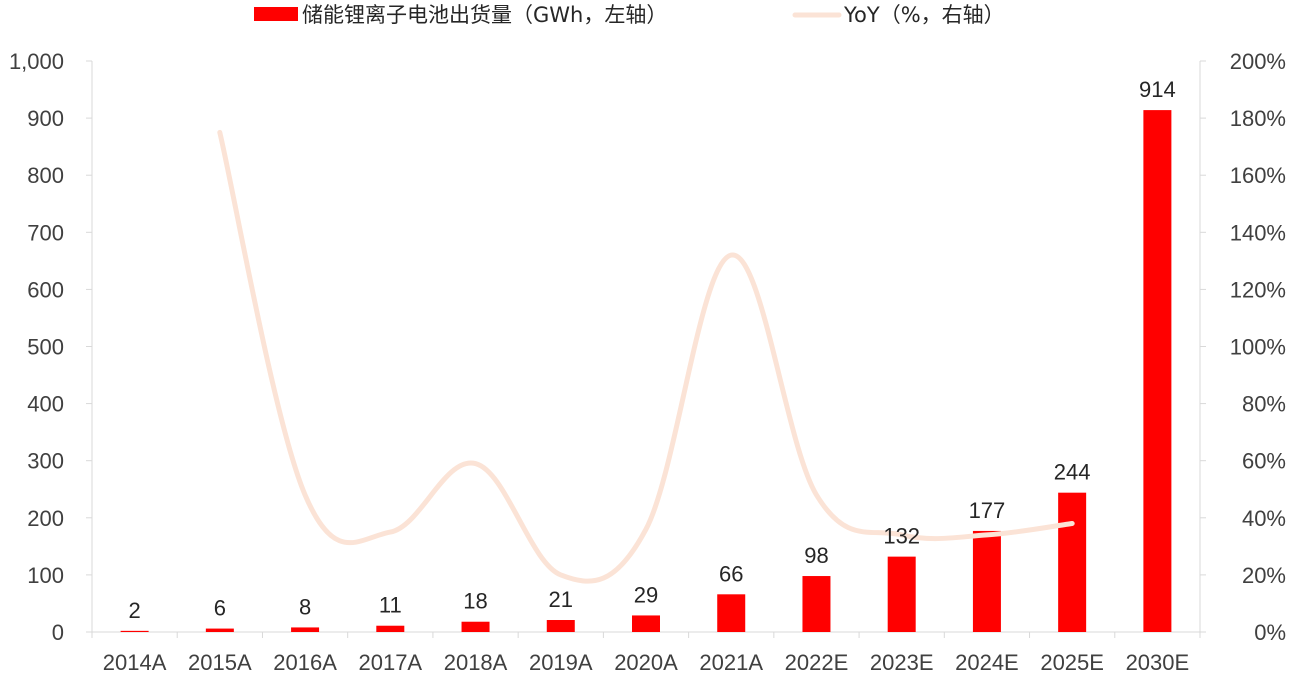 This screenshot has height=676, width=1294. Describe the element at coordinates (475, 601) in the screenshot. I see `bar-value-label: 18` at that location.